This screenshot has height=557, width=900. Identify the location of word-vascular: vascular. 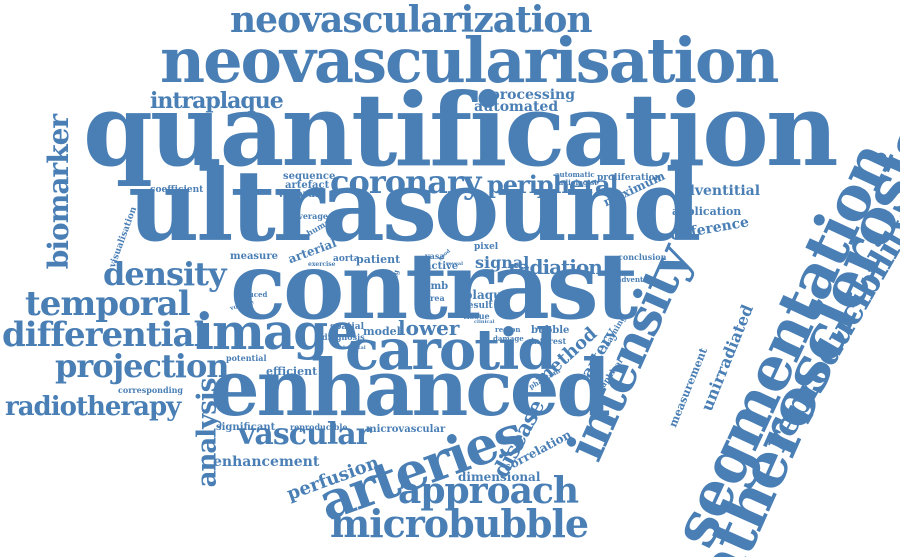
(304, 434).